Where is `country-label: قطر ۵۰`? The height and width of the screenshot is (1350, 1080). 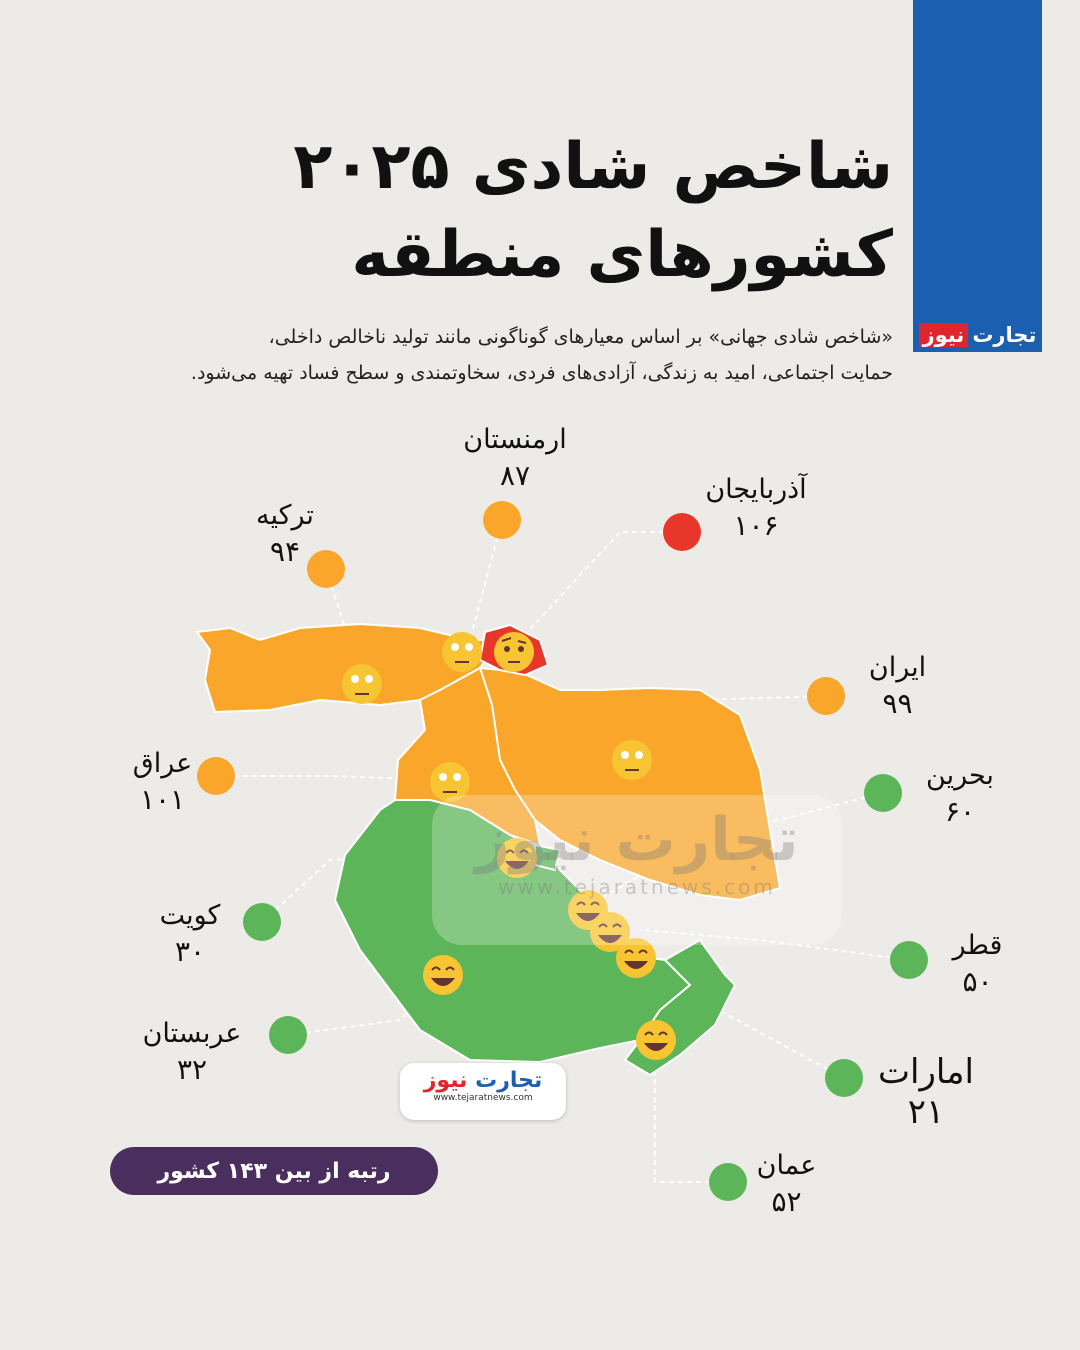 country-label: قطر ۵۰ is located at coordinates (977, 964).